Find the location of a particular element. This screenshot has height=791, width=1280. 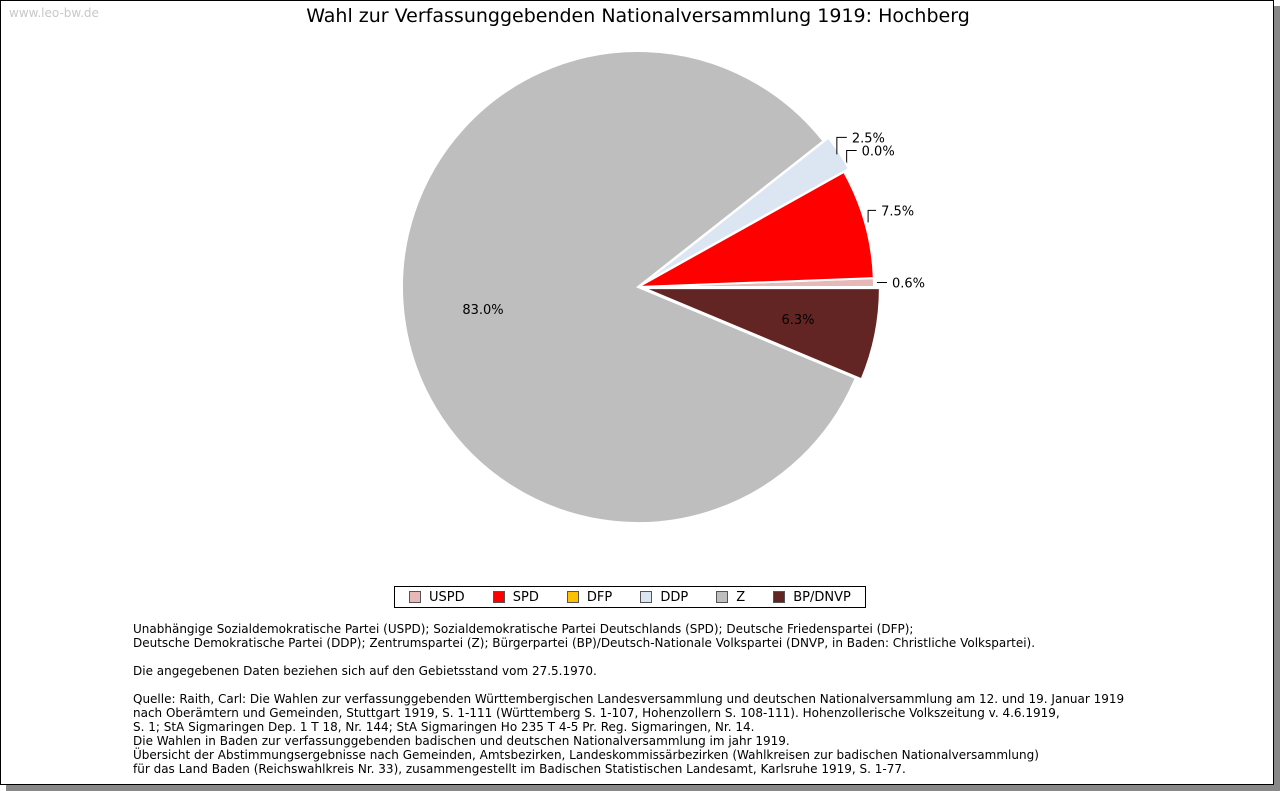

data-label: 6.3% is located at coordinates (797, 320).